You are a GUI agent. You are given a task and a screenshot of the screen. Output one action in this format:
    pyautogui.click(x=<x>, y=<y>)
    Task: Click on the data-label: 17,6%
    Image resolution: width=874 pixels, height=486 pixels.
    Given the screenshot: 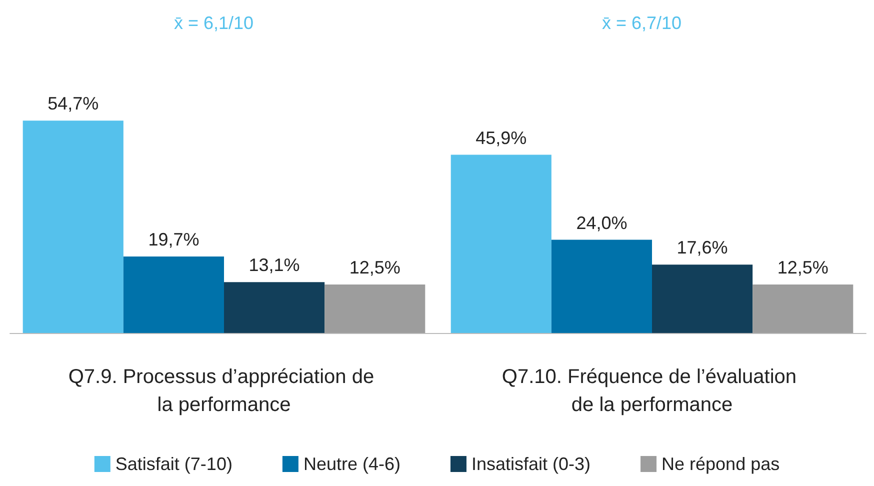 What is the action you would take?
    pyautogui.click(x=702, y=248)
    